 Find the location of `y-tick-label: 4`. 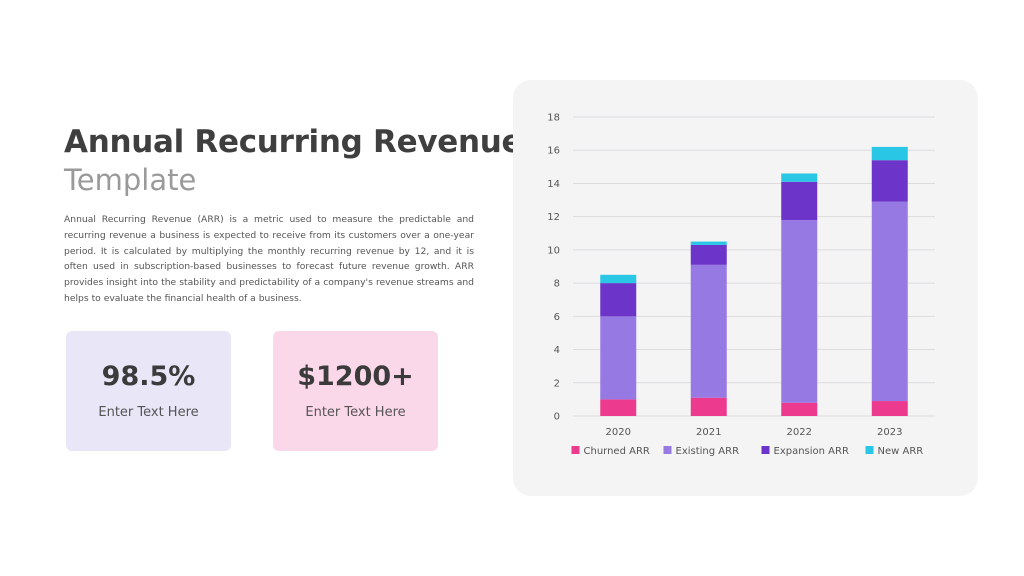

y-tick-label: 4 is located at coordinates (557, 350).